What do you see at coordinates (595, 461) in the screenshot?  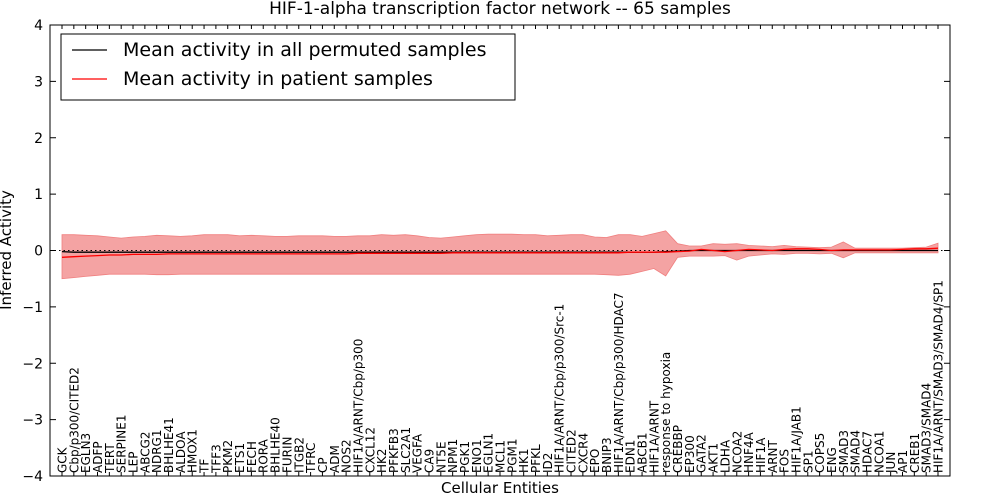 I see `x-tick-label: EPO` at bounding box center [595, 461].